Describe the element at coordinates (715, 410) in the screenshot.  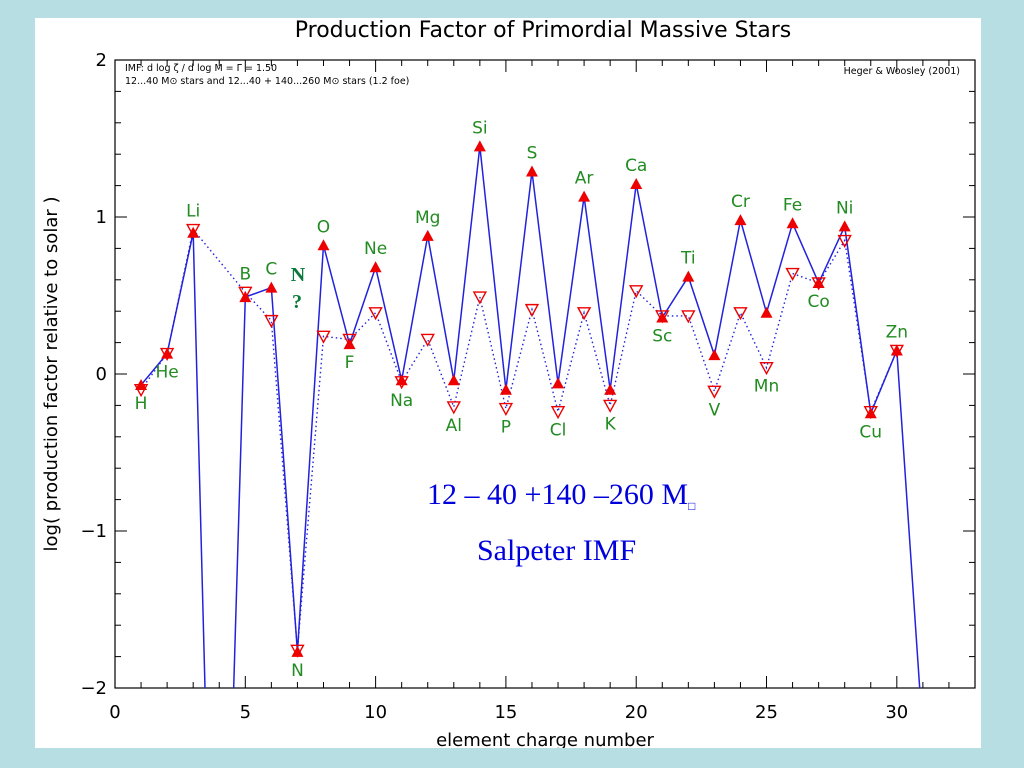
I see `element-label-v: V` at that location.